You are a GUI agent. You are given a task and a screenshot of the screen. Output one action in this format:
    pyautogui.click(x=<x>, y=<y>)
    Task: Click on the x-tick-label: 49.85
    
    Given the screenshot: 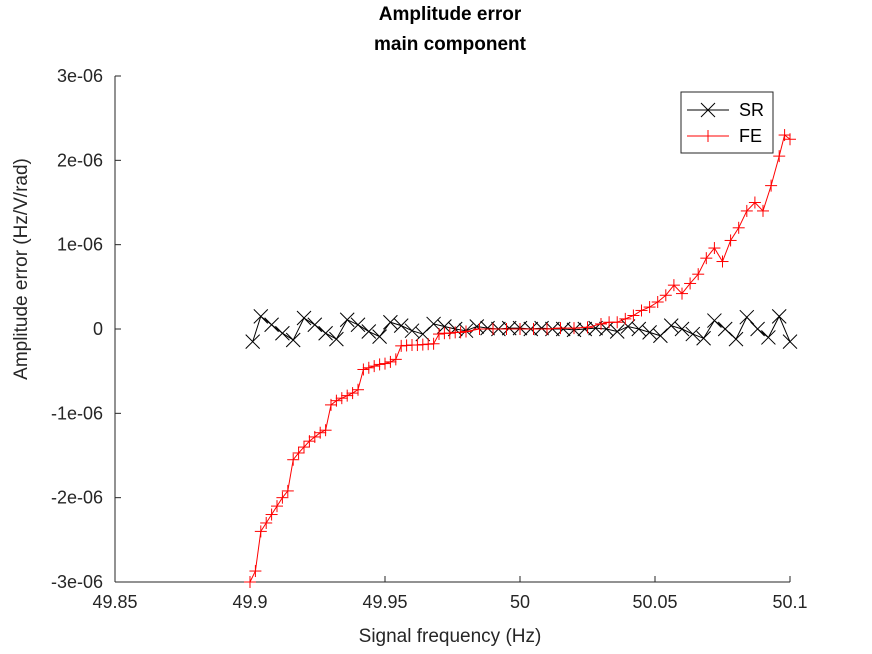 What is the action you would take?
    pyautogui.click(x=114, y=602)
    